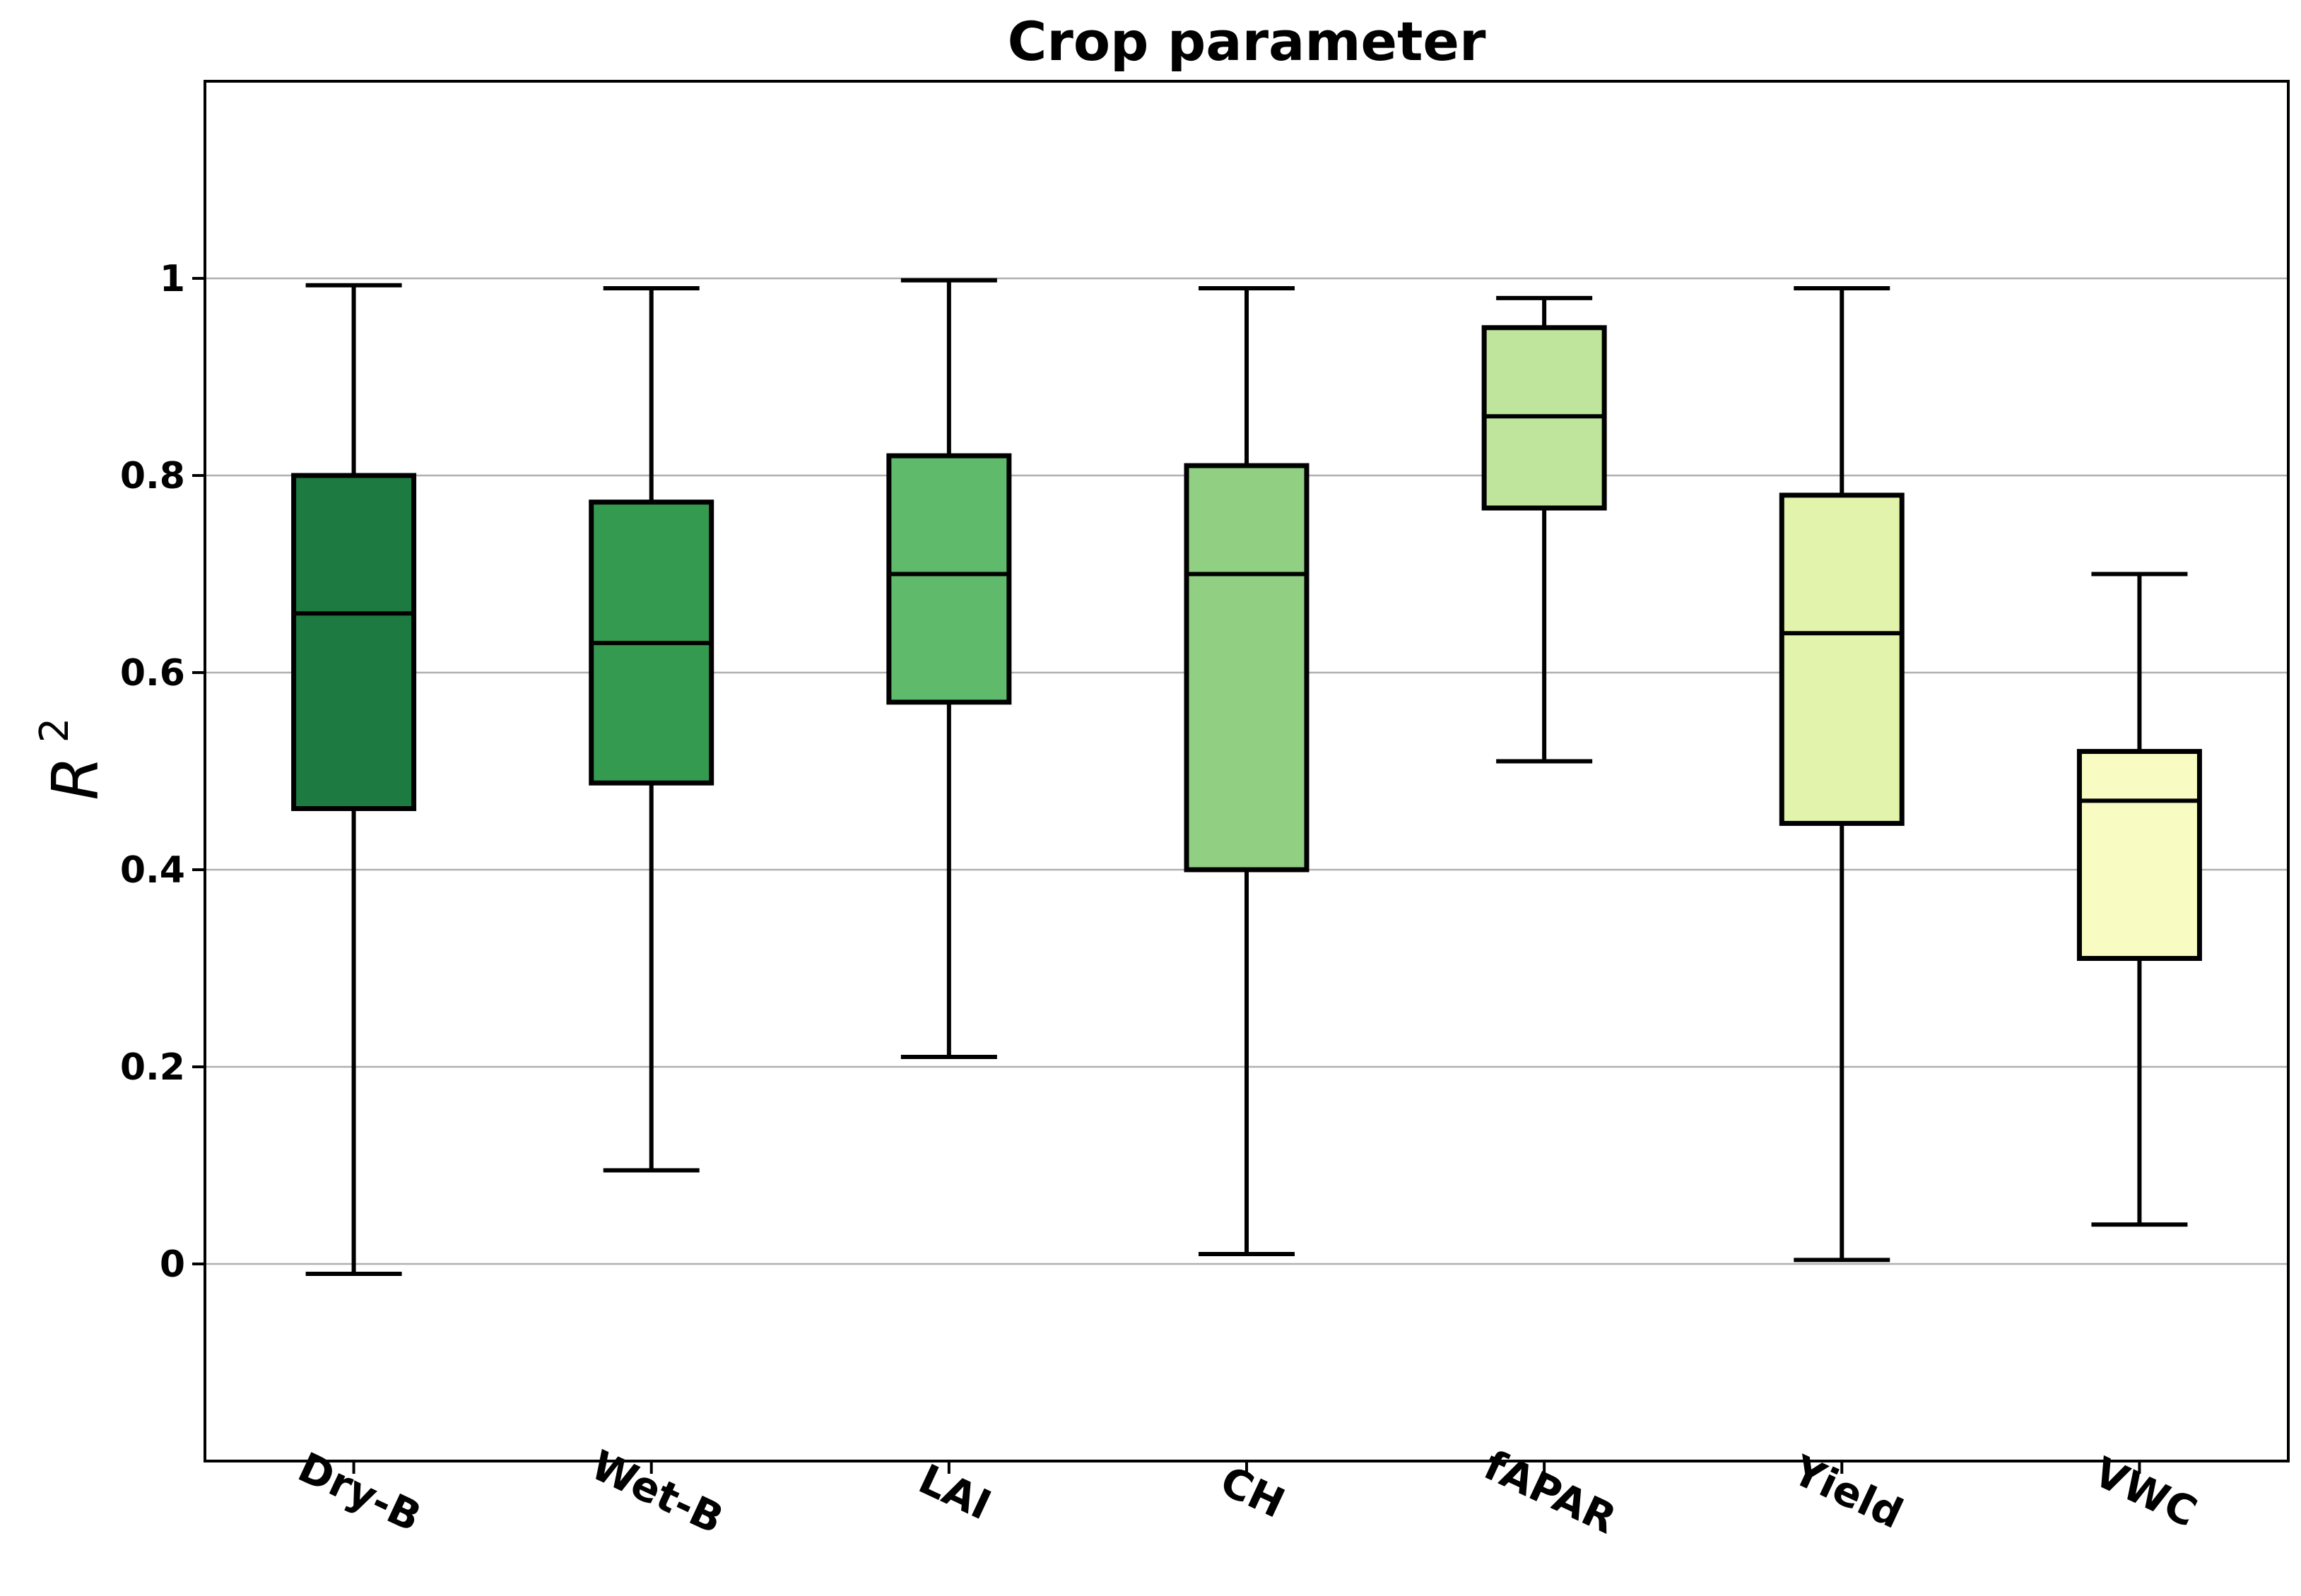 The width and height of the screenshot is (2301, 1596). I want to click on y-tick-label: 0.2, so click(152, 1068).